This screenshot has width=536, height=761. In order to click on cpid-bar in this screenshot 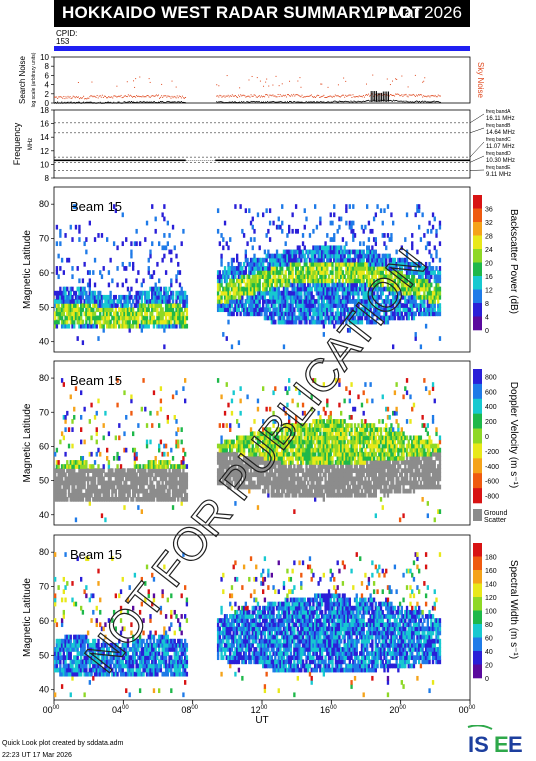, I will do `click(262, 48)`.